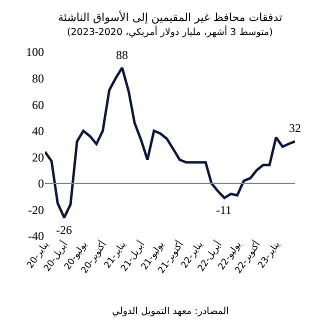 Image resolution: width=320 pixels, height=320 pixels. Describe the element at coordinates (170, 311) in the screenshot. I see `text: المصادر: معهد التمويل الدولي` at that location.